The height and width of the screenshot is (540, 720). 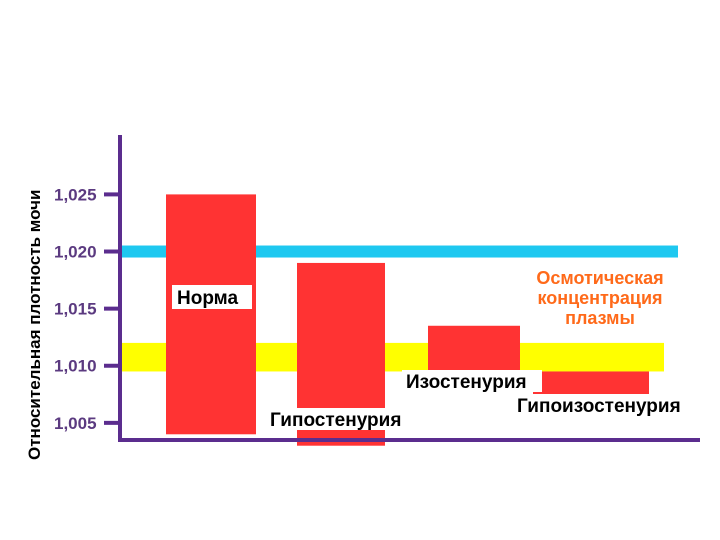 I want to click on hypoiso-label-box: Гипоизостенурия, so click(x=607, y=405).